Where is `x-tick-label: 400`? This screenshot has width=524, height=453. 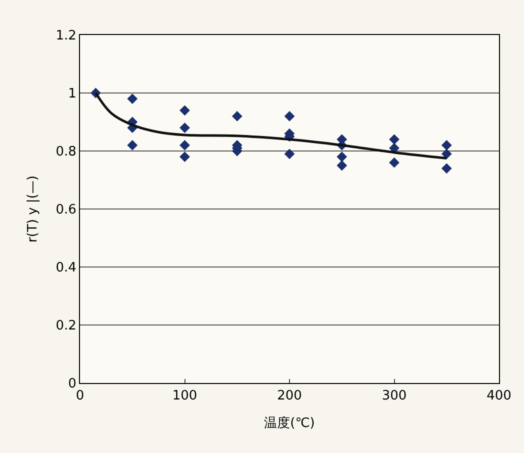 x-tick-label: 400 is located at coordinates (499, 396).